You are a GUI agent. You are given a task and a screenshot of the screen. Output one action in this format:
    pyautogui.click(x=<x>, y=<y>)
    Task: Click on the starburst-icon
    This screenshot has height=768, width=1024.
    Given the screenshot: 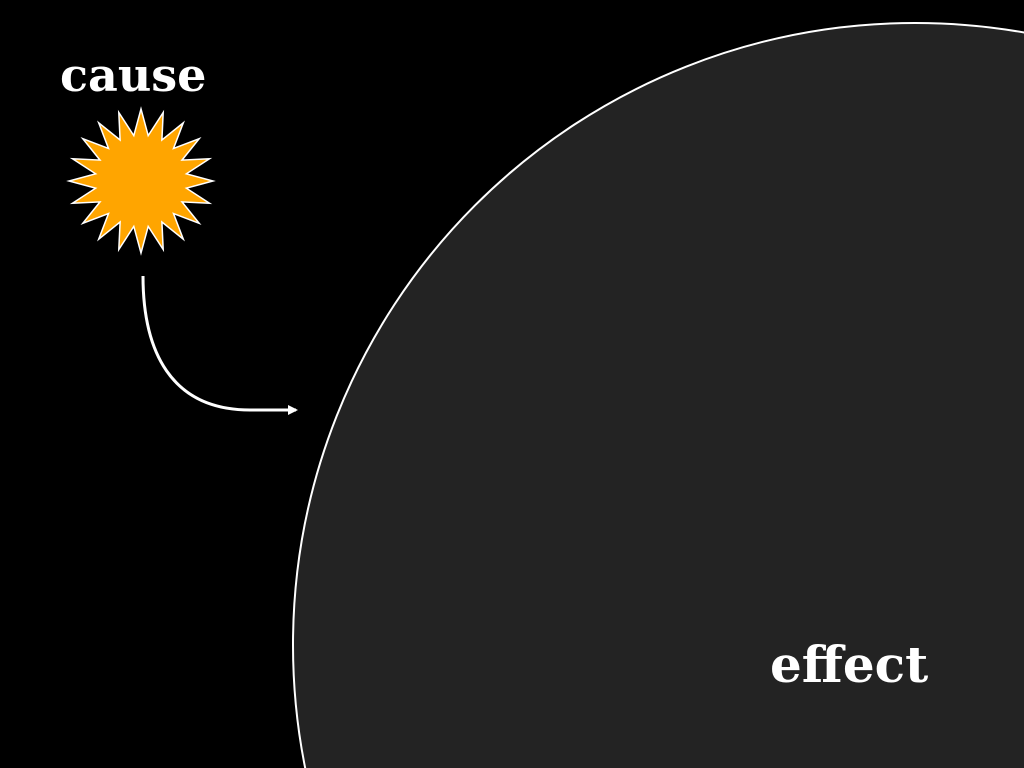 What is the action you would take?
    pyautogui.click(x=141, y=181)
    